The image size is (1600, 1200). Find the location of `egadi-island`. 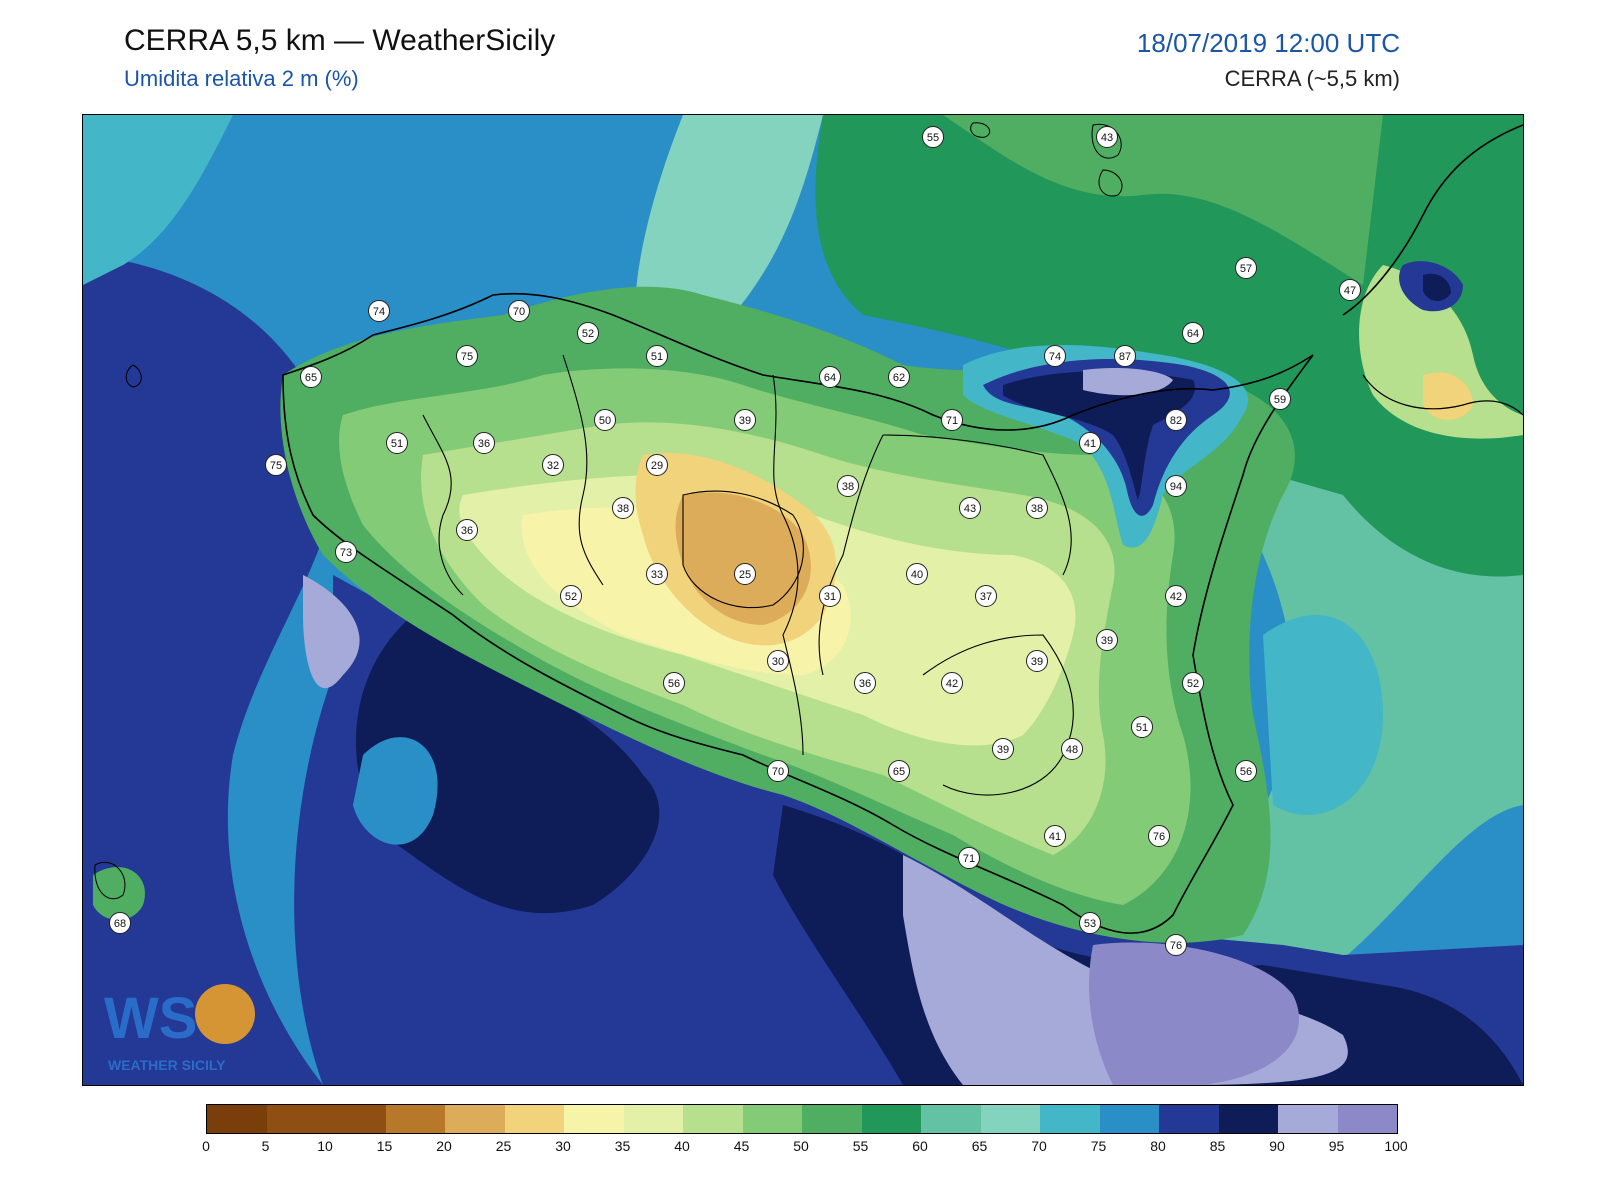

egadi-island is located at coordinates (133, 376).